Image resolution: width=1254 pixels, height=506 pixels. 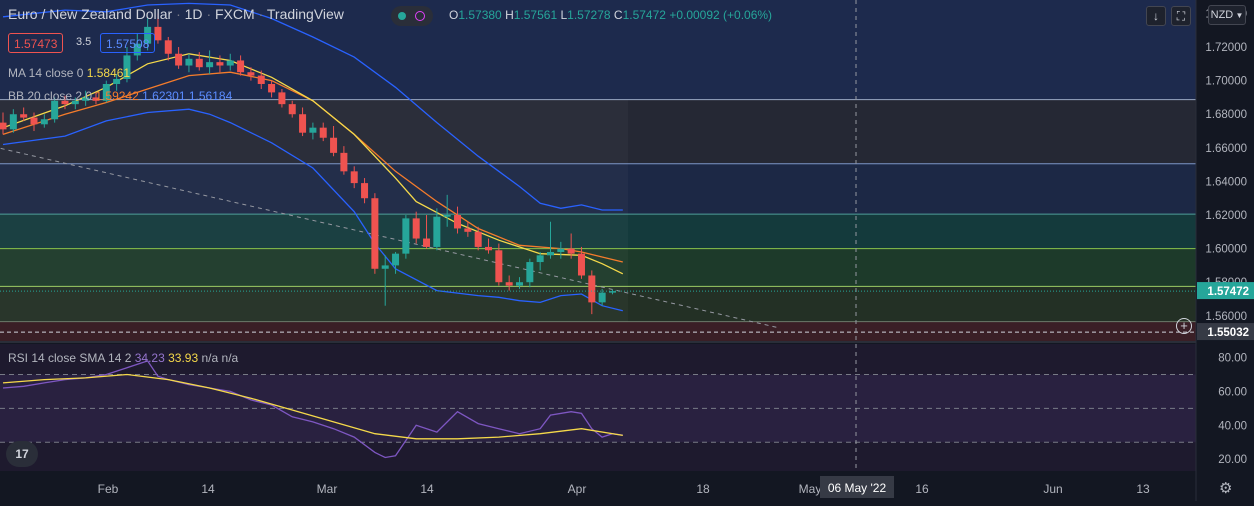 I want to click on gear-icon: ⚙, so click(x=1226, y=488).